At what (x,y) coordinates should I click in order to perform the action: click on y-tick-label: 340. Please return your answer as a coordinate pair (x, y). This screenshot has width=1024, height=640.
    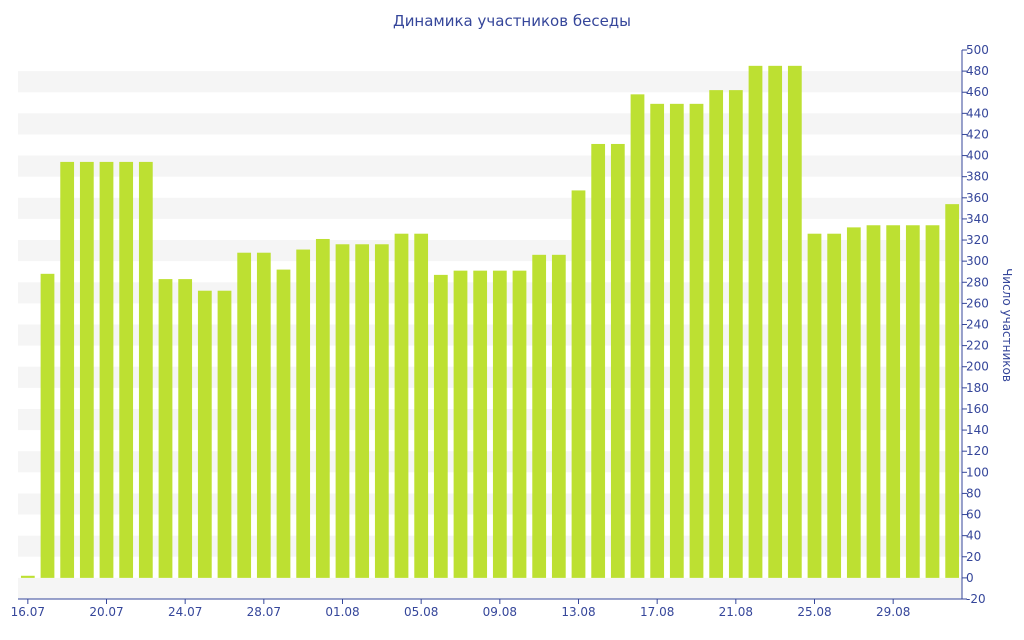
    Looking at the image, I should click on (977, 219).